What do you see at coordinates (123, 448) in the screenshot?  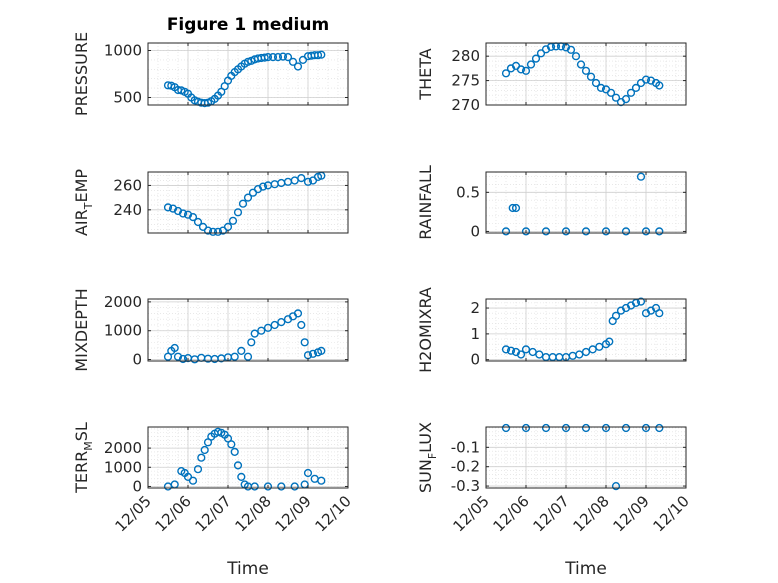 I see `y-tick-label: 2000` at bounding box center [123, 448].